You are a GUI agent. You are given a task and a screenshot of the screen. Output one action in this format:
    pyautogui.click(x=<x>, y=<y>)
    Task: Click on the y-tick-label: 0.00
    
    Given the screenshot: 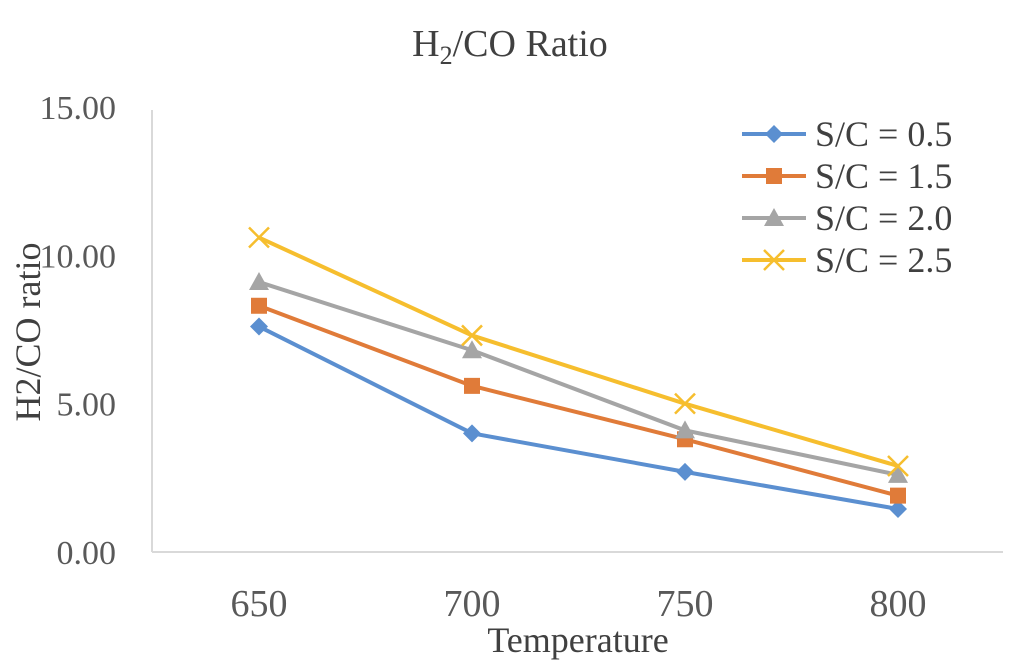 What is the action you would take?
    pyautogui.click(x=87, y=553)
    